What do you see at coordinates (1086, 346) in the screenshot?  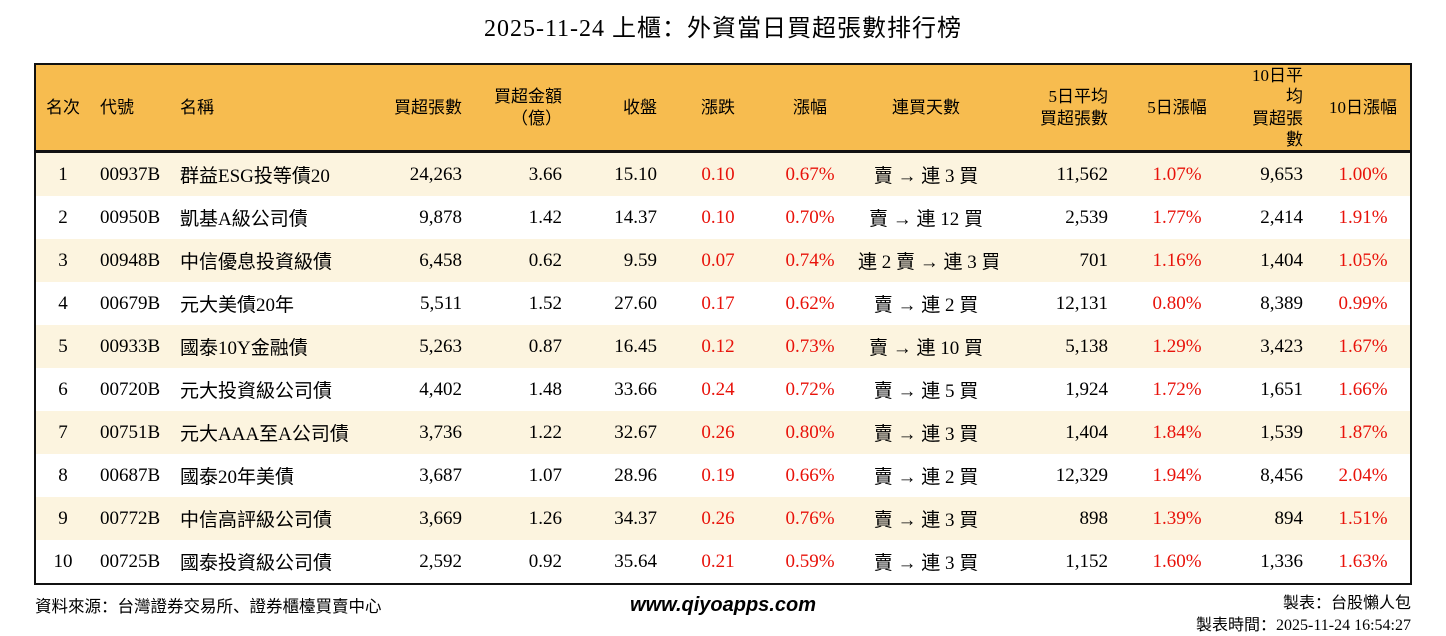 I see `avg5-net-buy-cell: 5,138` at bounding box center [1086, 346].